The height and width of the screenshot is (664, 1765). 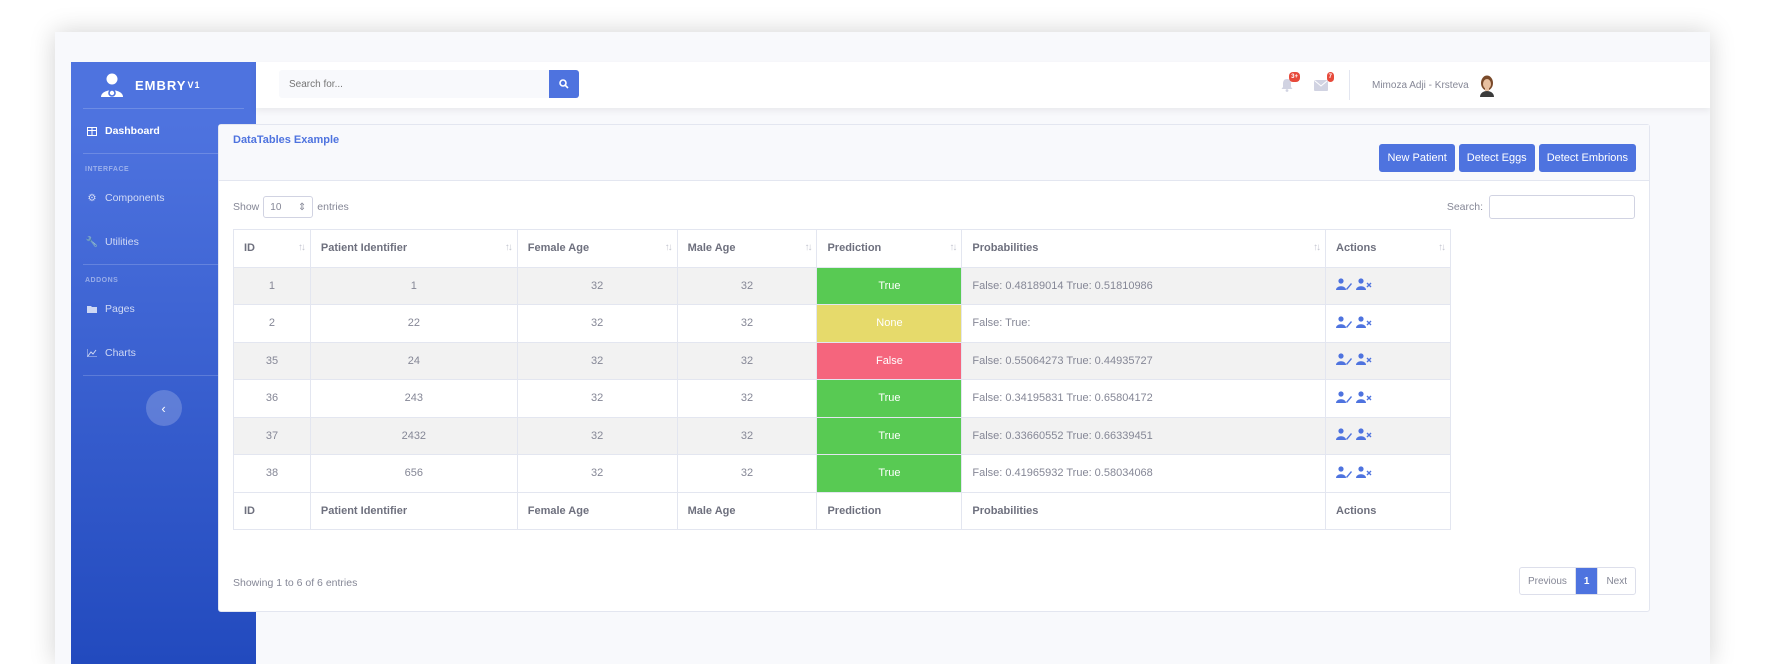 What do you see at coordinates (413, 510) in the screenshot?
I see `footer-patient: Patient Identifier` at bounding box center [413, 510].